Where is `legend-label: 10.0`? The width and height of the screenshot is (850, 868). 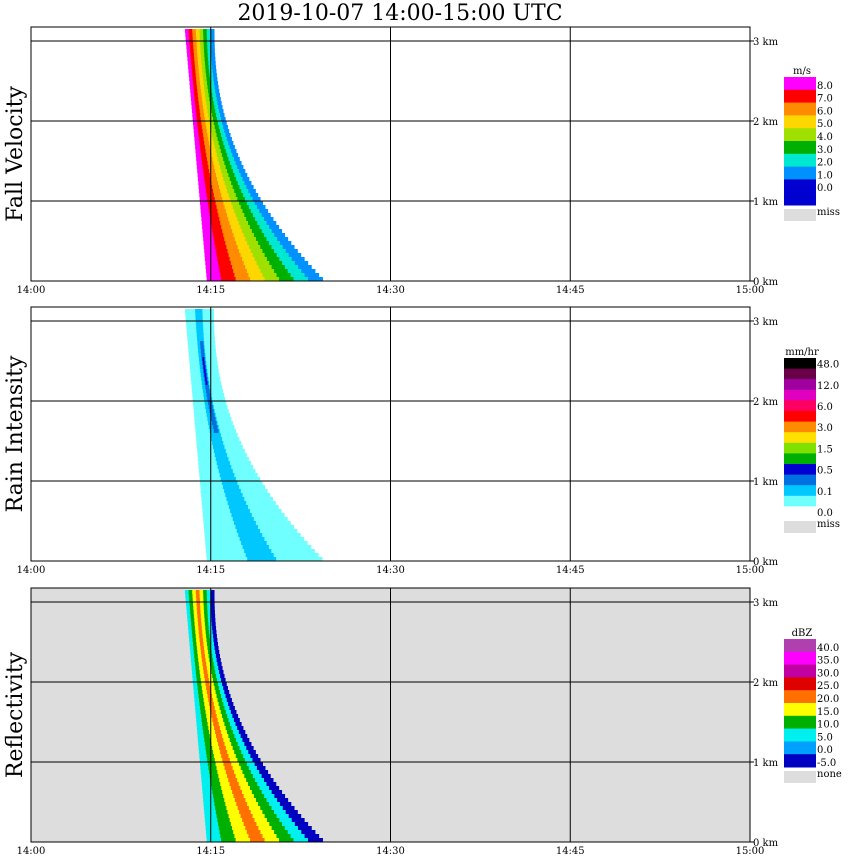 legend-label: 10.0 is located at coordinates (828, 725).